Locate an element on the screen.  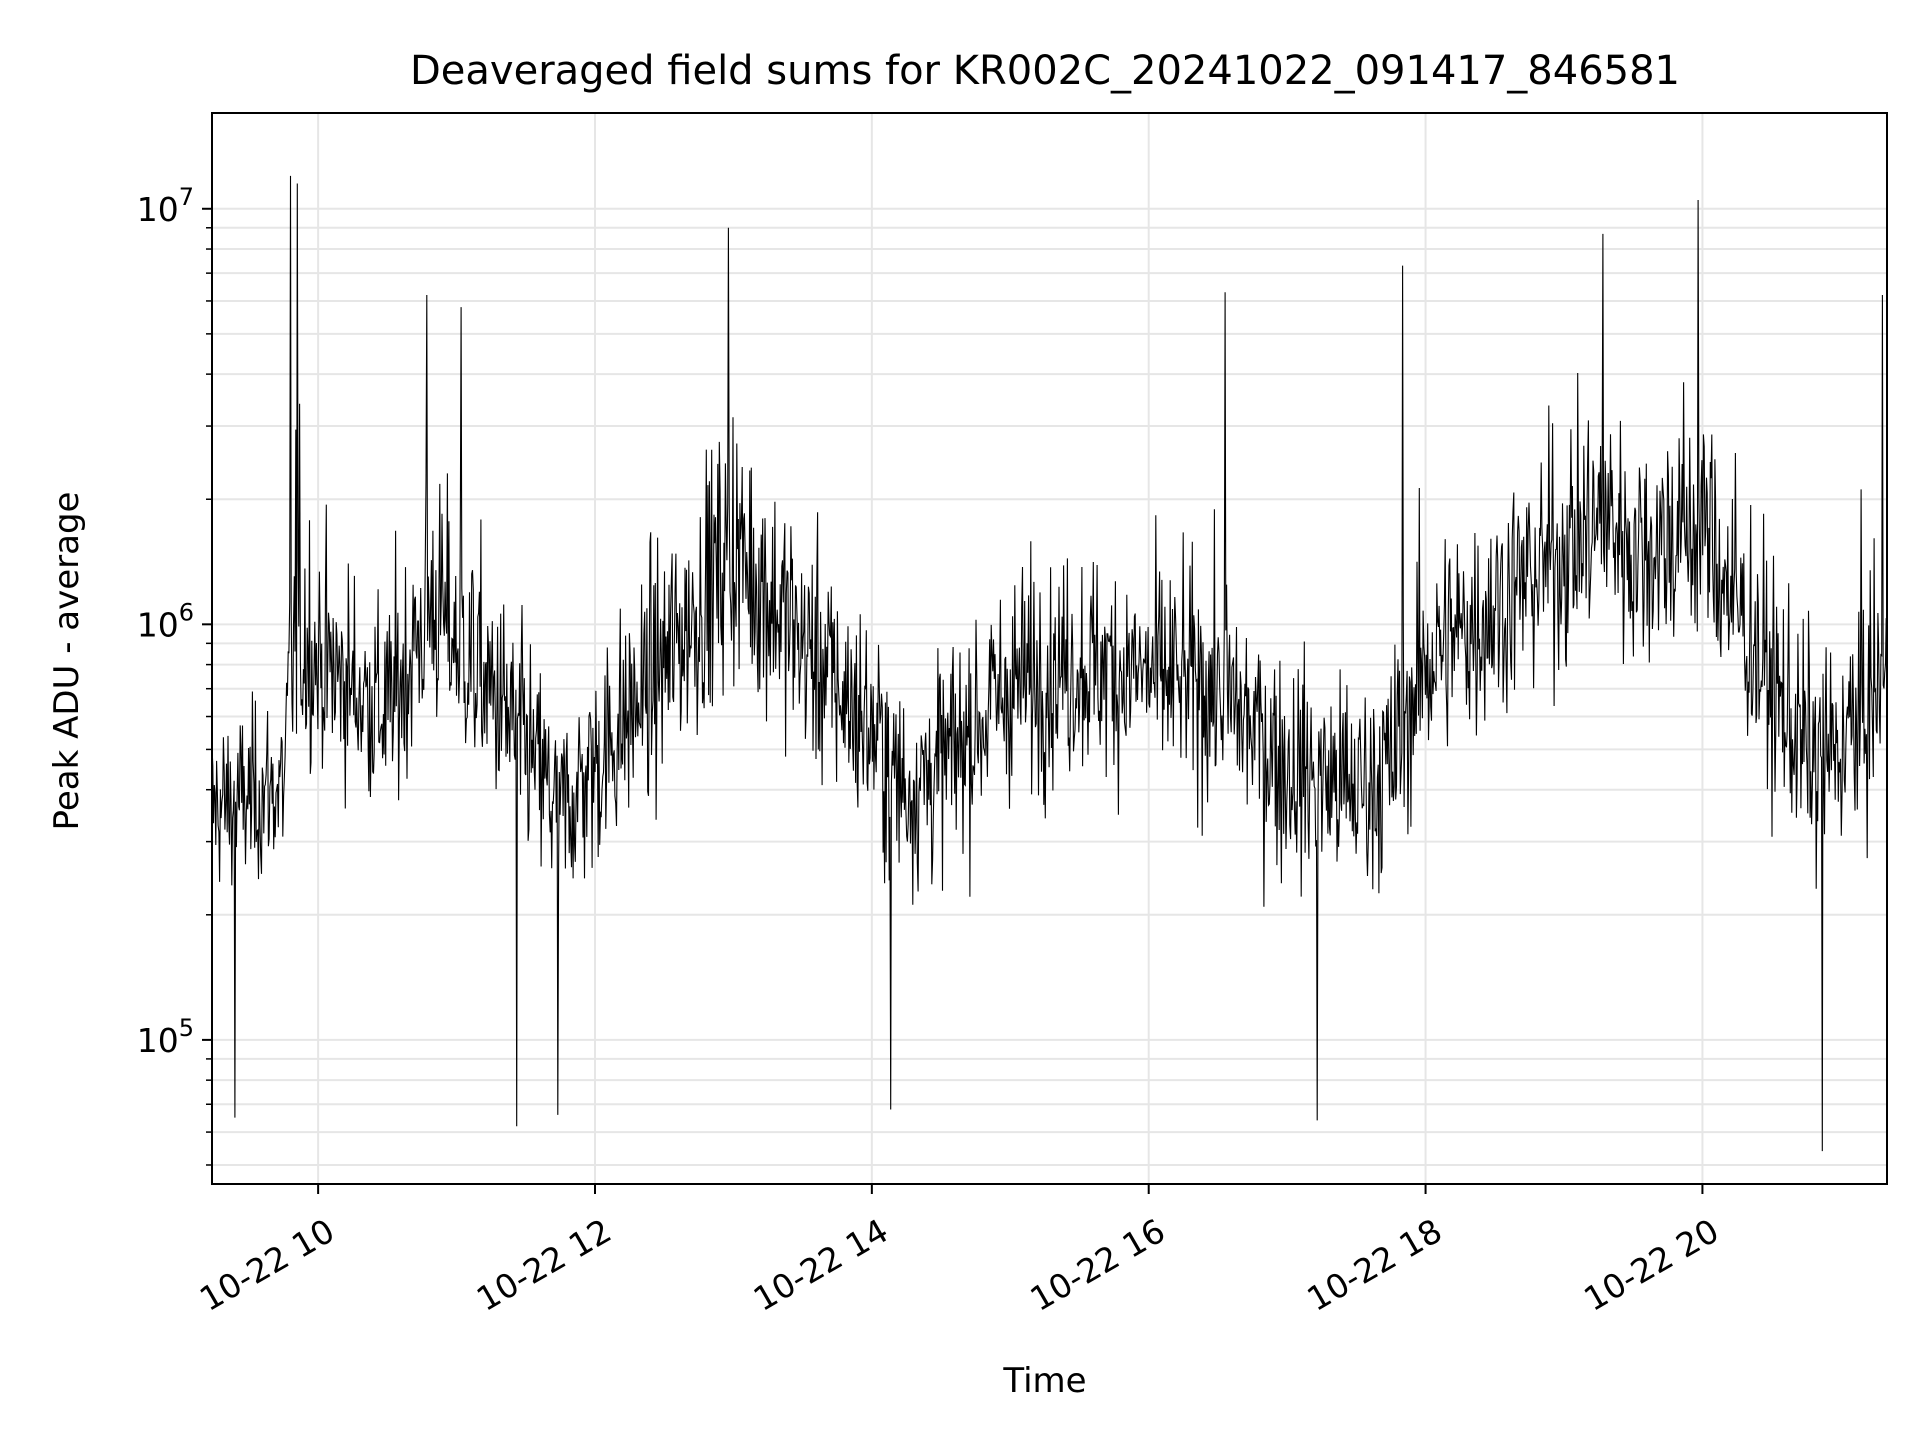
y-tick-label: 10⁵ is located at coordinates (165, 1037).